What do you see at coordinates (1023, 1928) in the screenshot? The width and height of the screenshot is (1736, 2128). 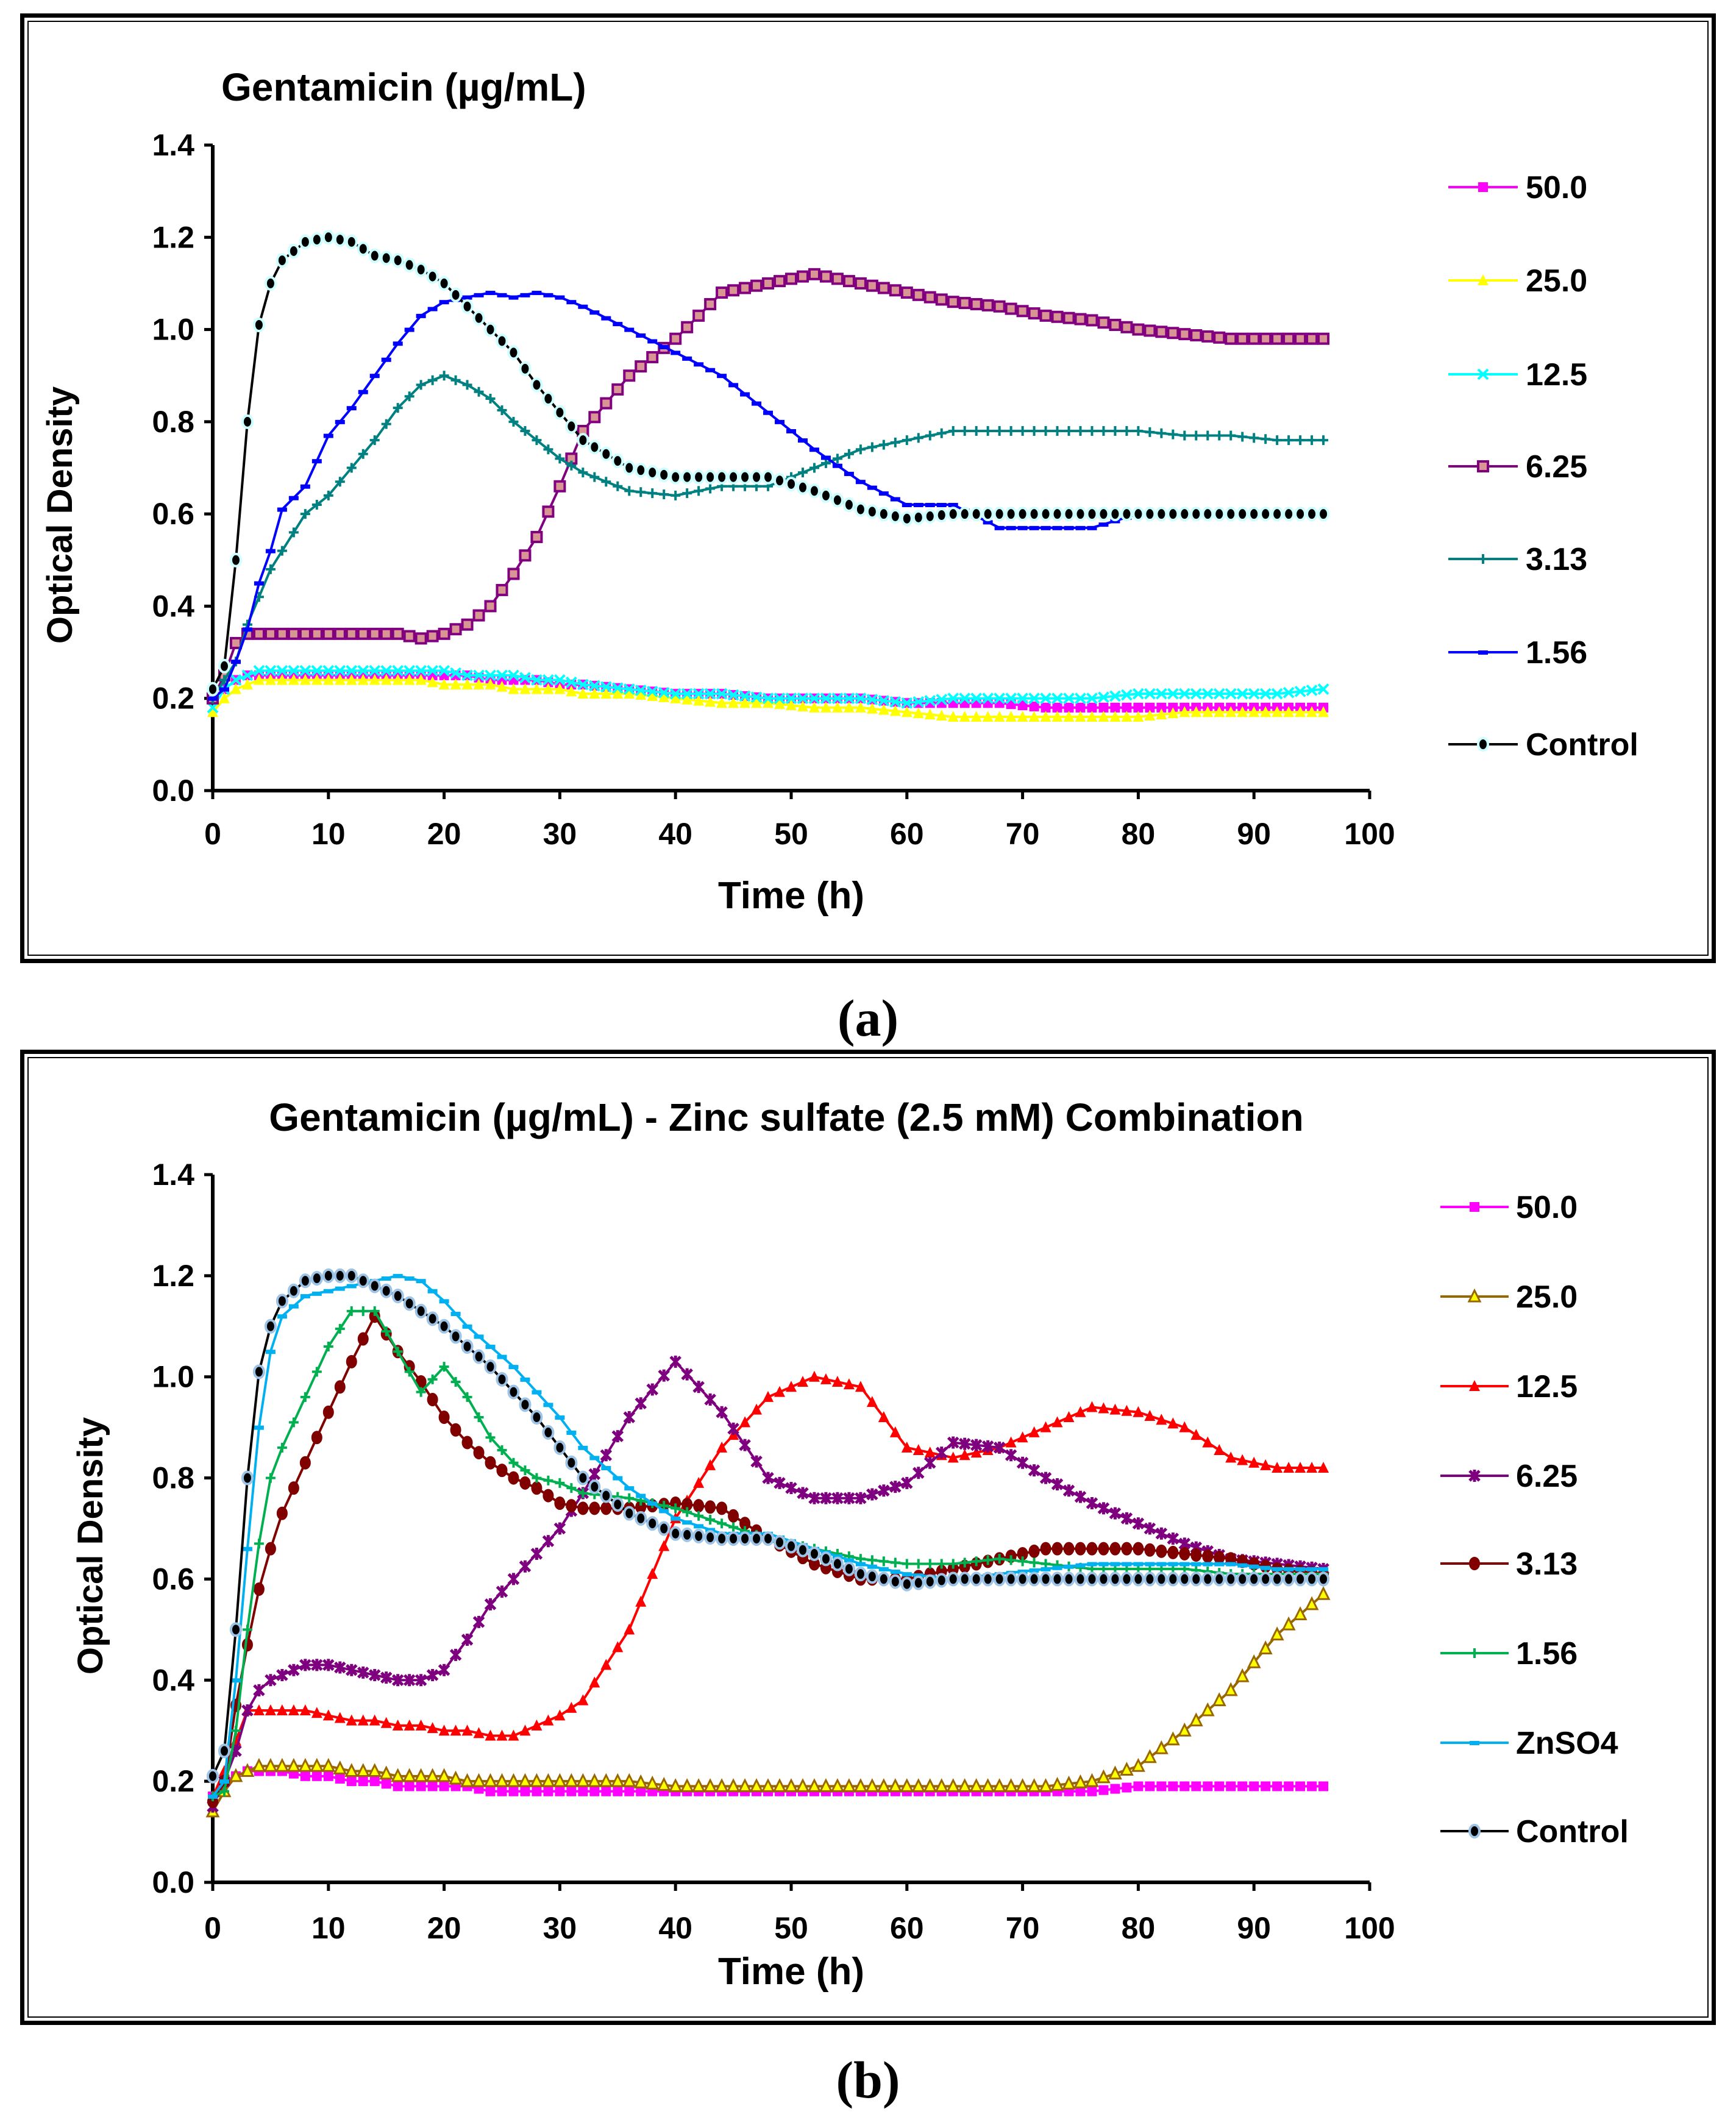 I see `x-tick-label: 70` at bounding box center [1023, 1928].